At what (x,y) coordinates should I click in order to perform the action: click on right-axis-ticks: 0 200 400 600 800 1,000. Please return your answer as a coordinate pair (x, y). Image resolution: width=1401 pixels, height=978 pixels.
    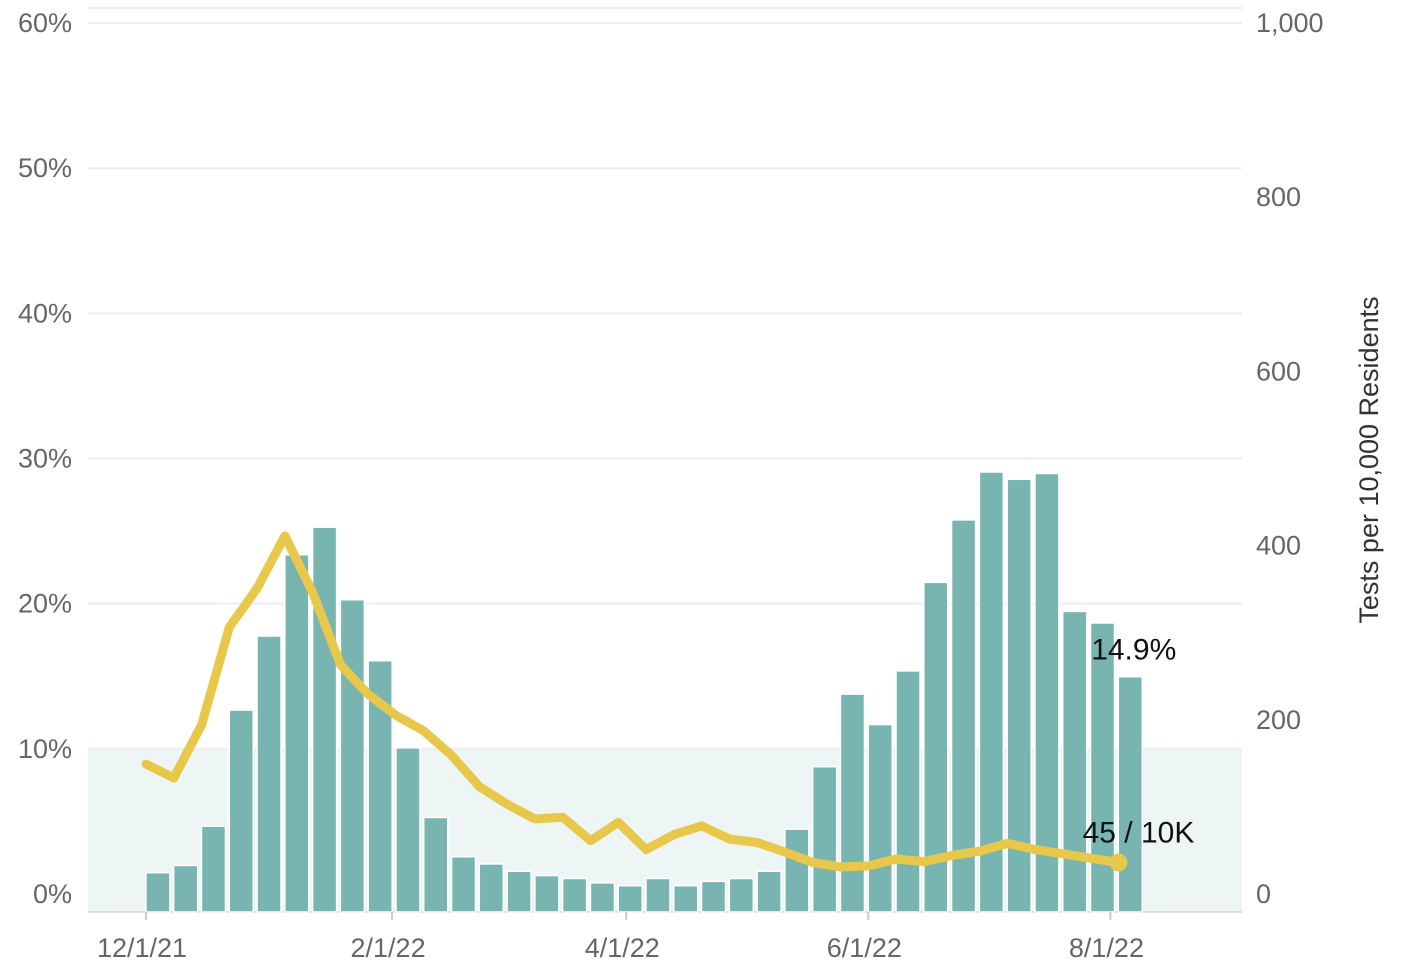
    Looking at the image, I should click on (1290, 458).